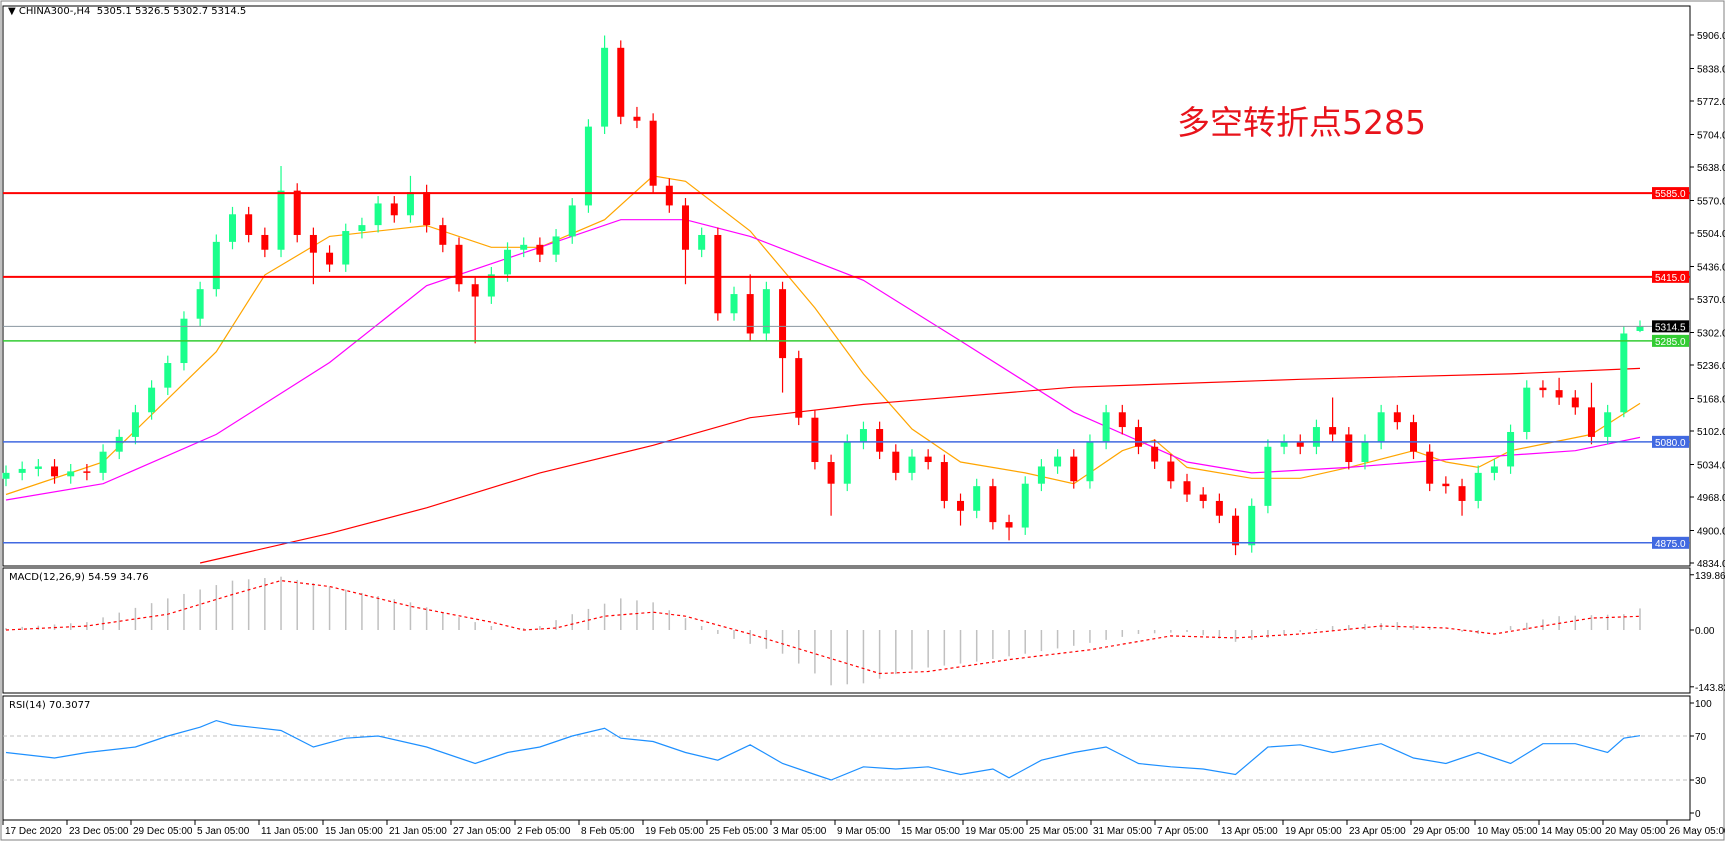 The image size is (1725, 841). Describe the element at coordinates (1698, 814) in the screenshot. I see `rsi-tick-label: 0` at that location.